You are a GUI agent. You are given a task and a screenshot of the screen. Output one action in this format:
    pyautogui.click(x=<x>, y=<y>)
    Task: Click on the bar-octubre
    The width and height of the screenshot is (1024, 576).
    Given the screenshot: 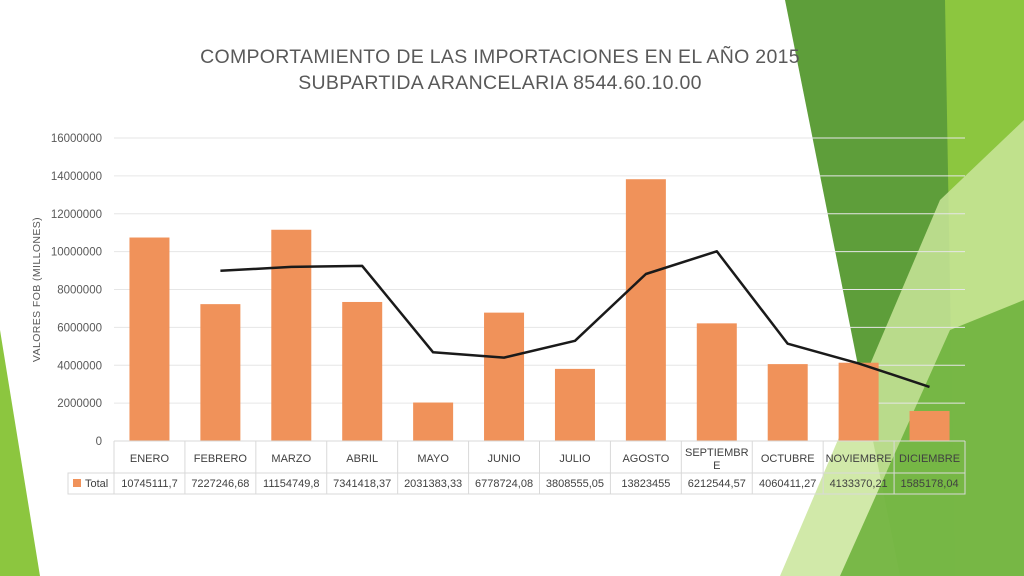 What is the action you would take?
    pyautogui.click(x=787, y=402)
    